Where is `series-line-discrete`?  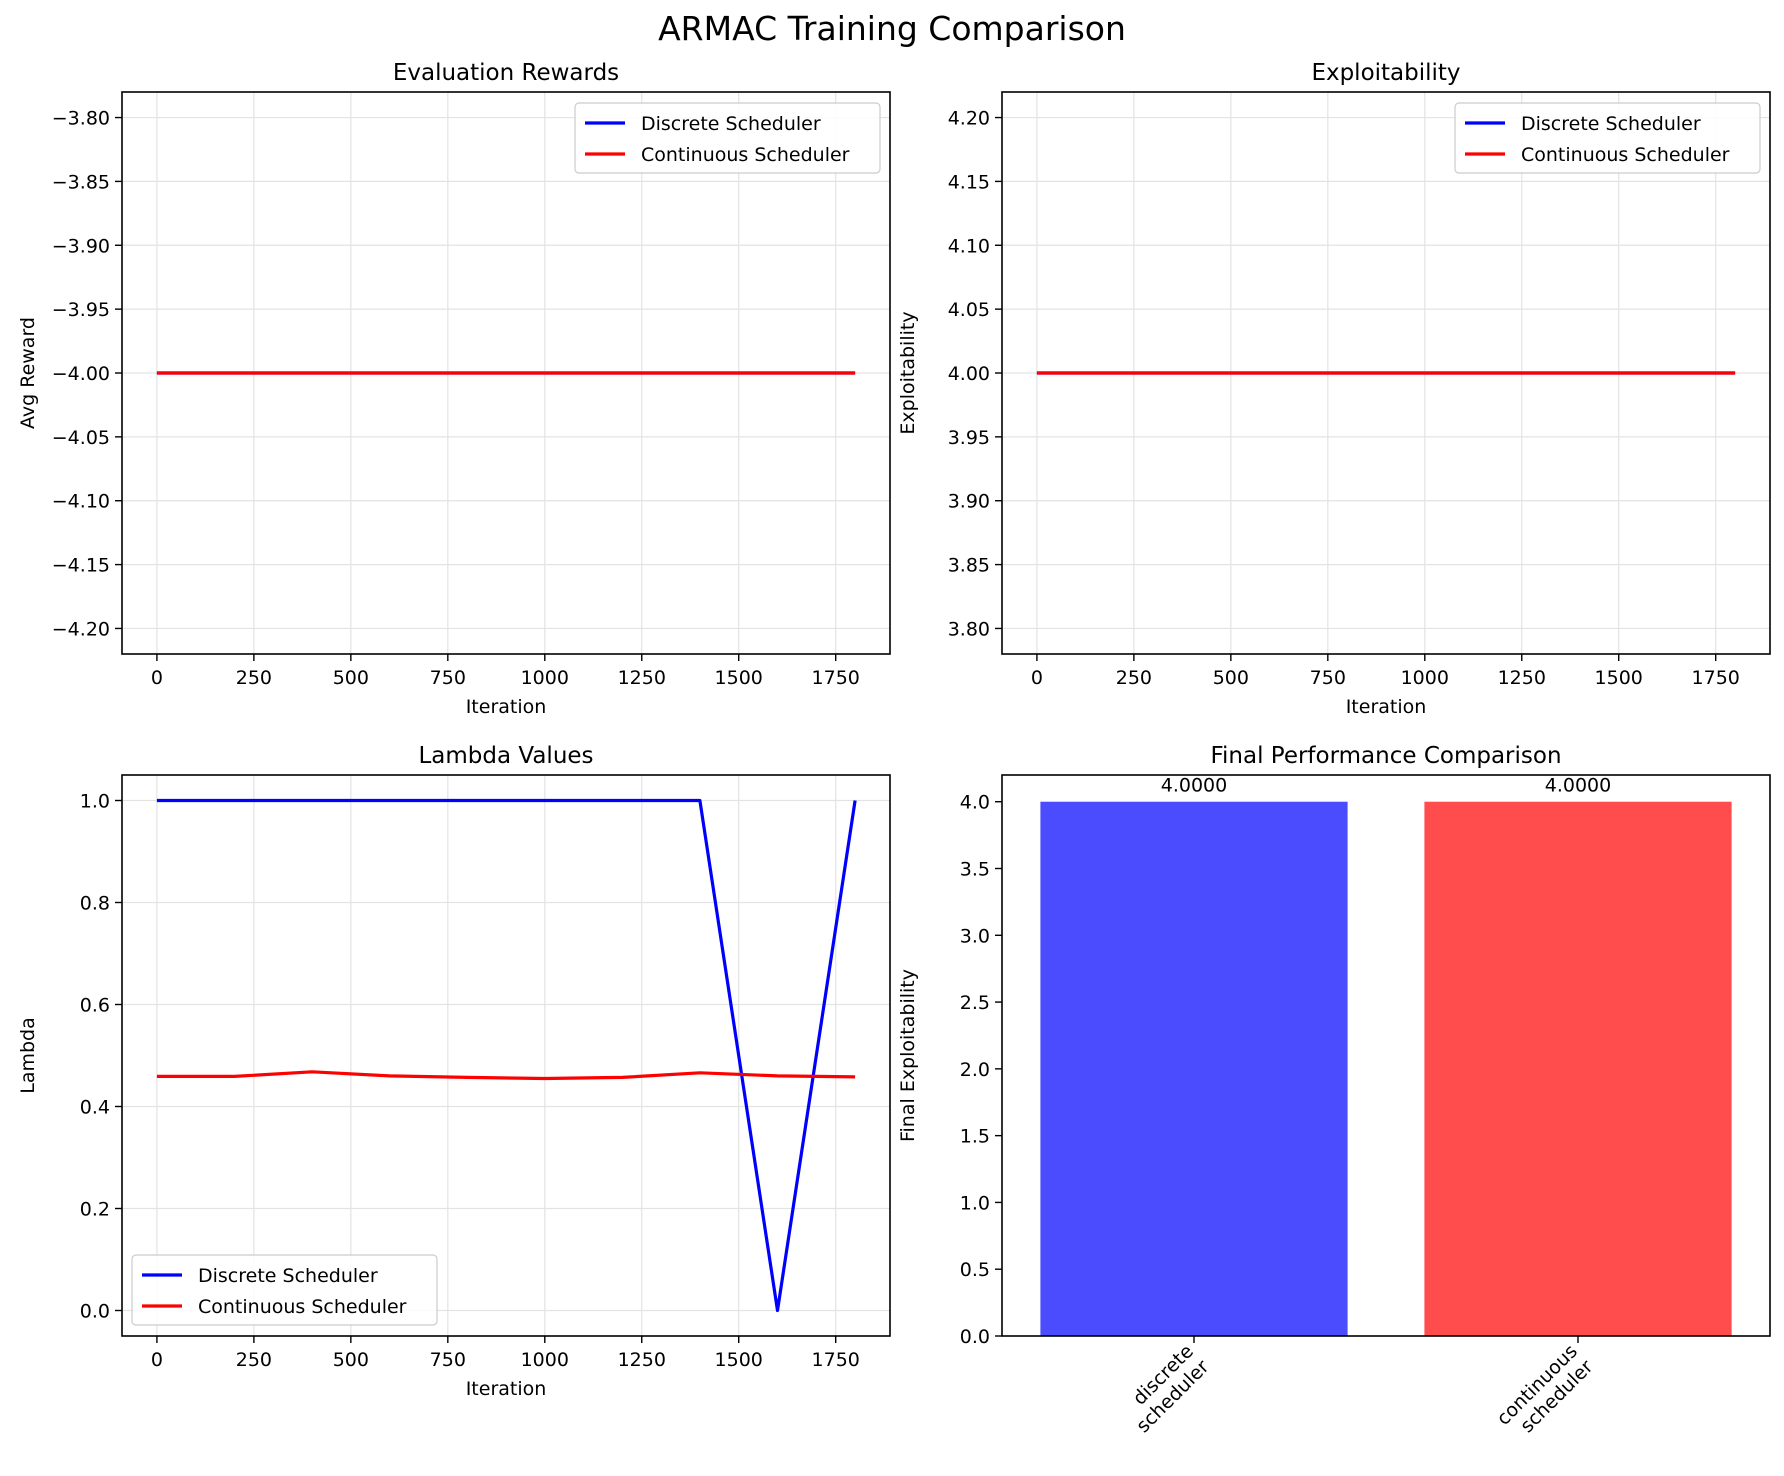 series-line-discrete is located at coordinates (506, 1055).